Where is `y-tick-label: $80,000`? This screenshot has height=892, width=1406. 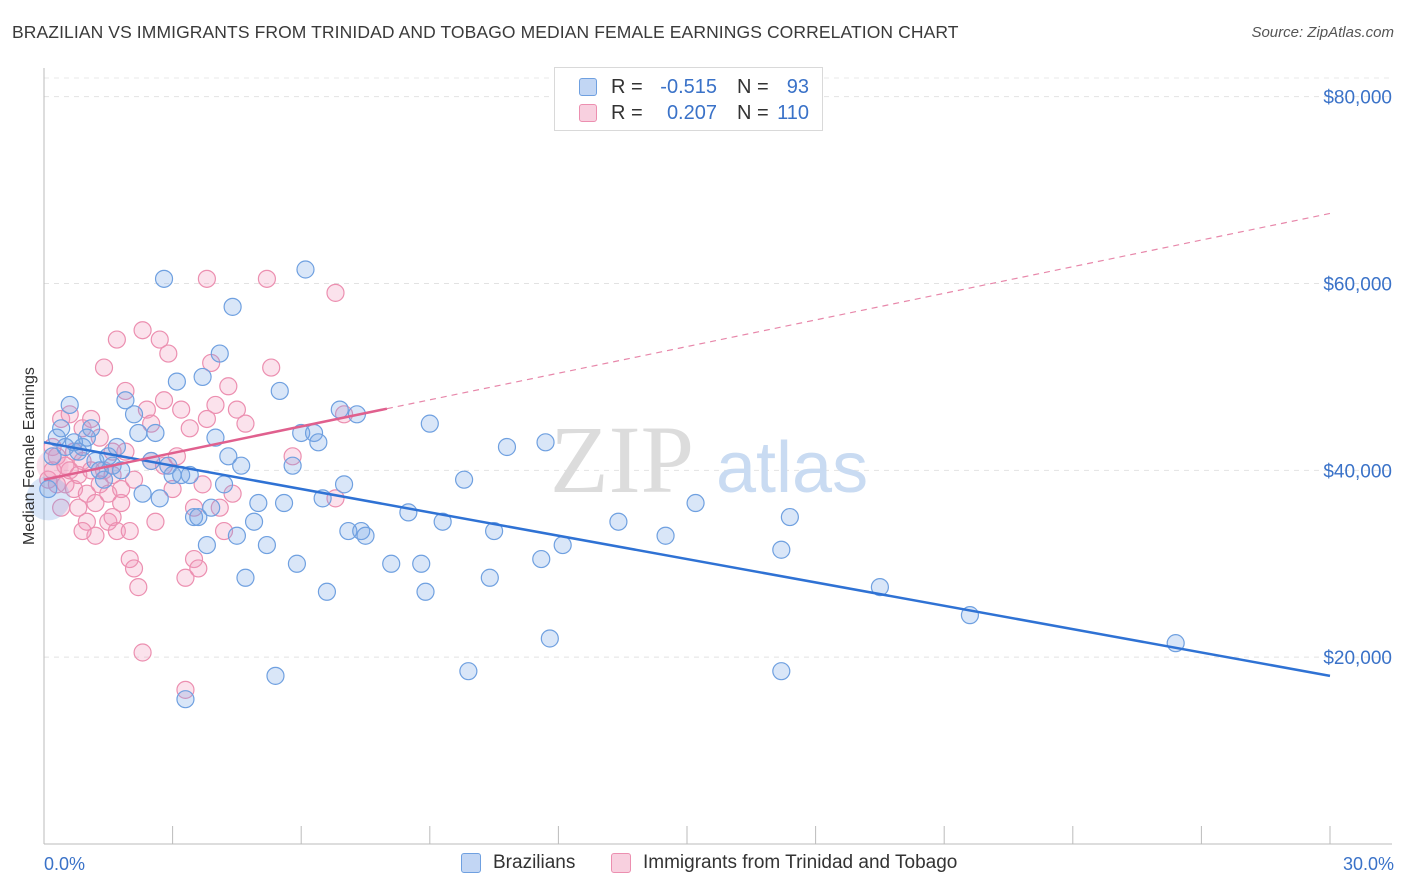
y-tick-label: $80,000 is located at coordinates (1357, 98).